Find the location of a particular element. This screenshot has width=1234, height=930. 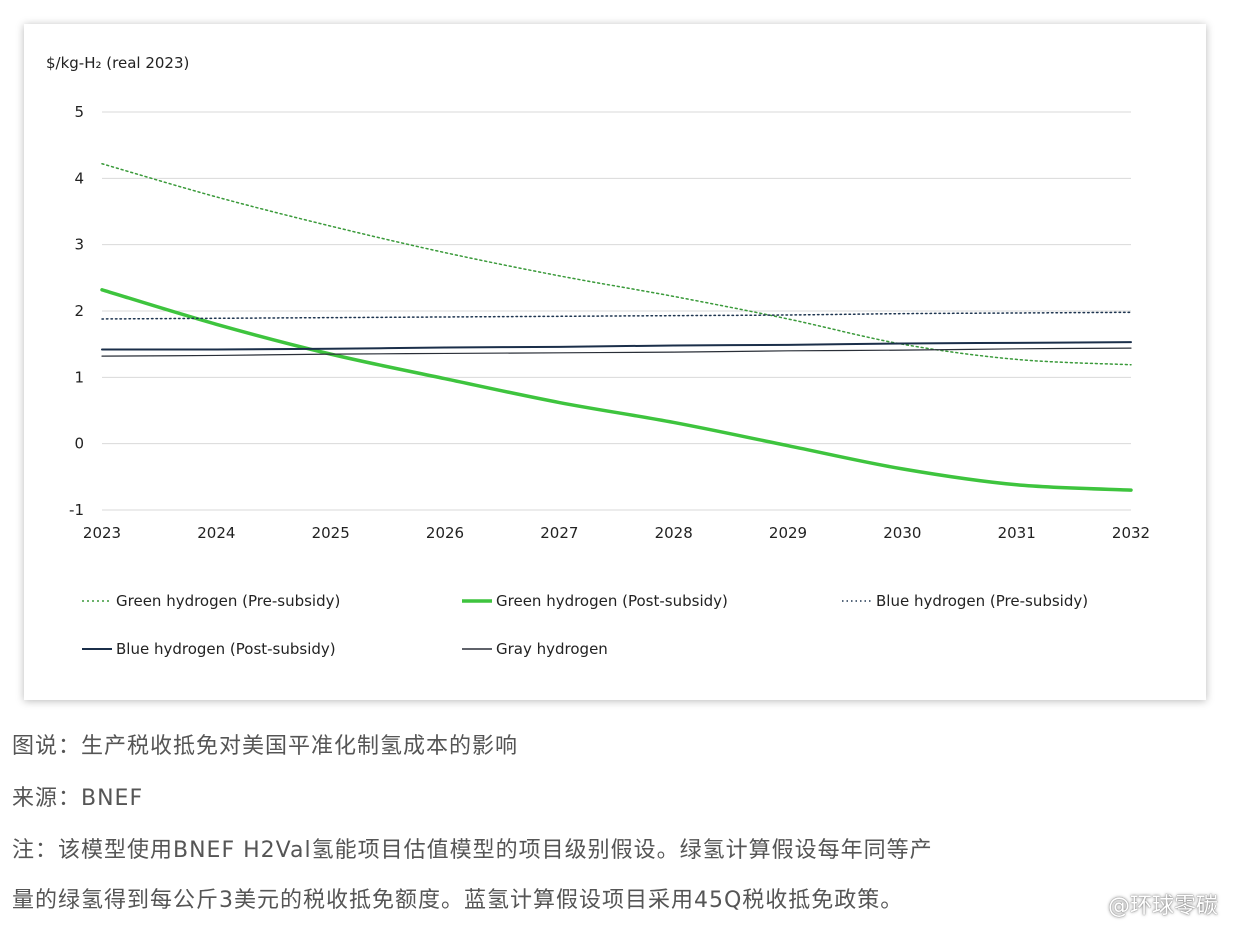

watermark: @环球零碳 is located at coordinates (1162, 906).